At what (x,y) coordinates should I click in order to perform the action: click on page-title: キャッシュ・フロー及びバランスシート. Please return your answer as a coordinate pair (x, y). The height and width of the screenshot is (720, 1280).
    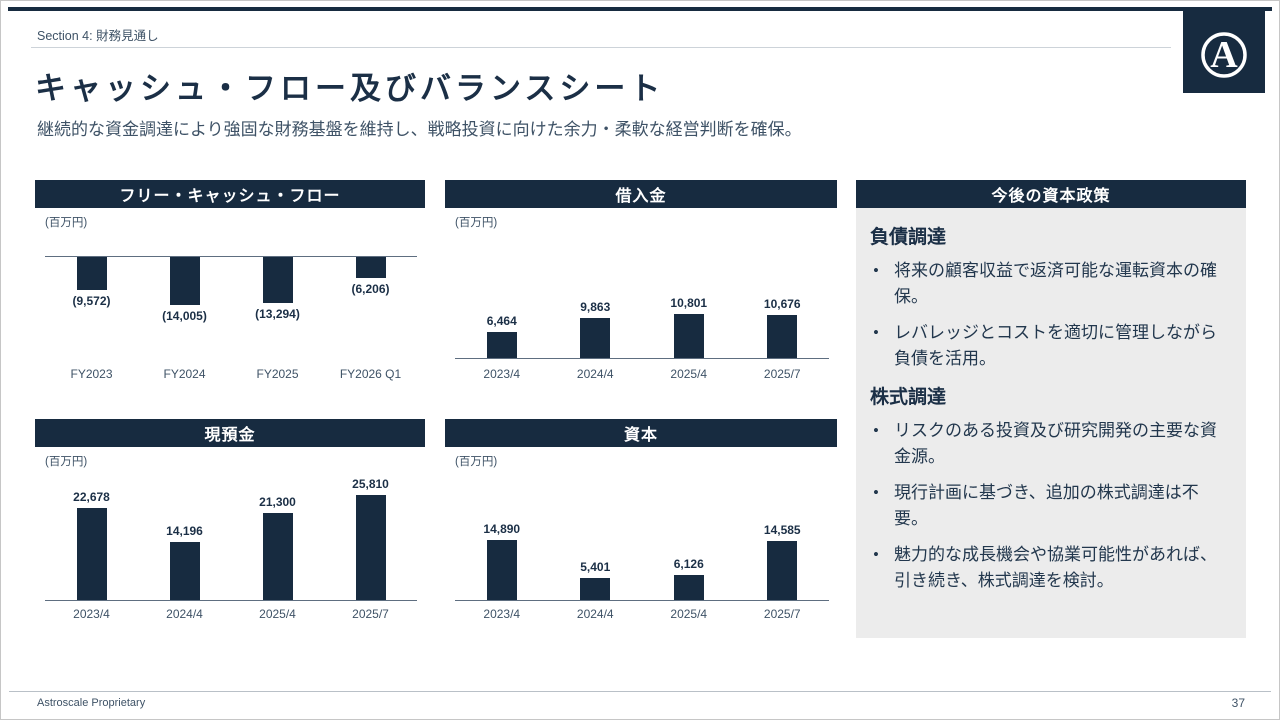
    Looking at the image, I should click on (350, 88).